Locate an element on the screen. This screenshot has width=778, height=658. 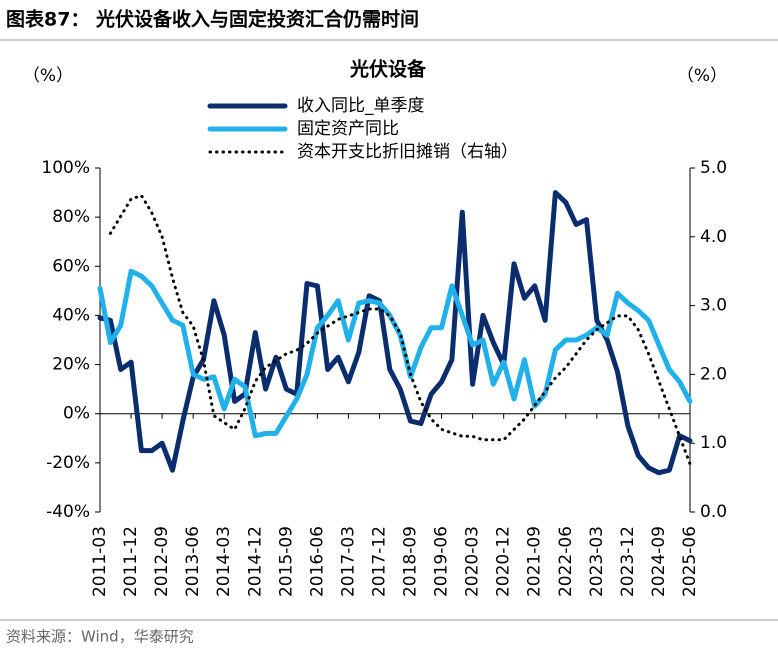
y-tick-label: 40% is located at coordinates (71, 315).